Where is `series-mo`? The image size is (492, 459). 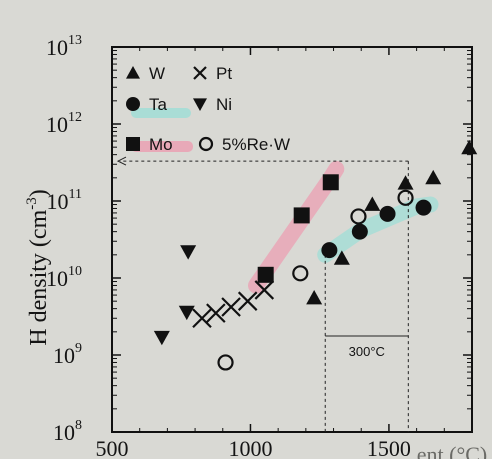 series-mo is located at coordinates (298, 228).